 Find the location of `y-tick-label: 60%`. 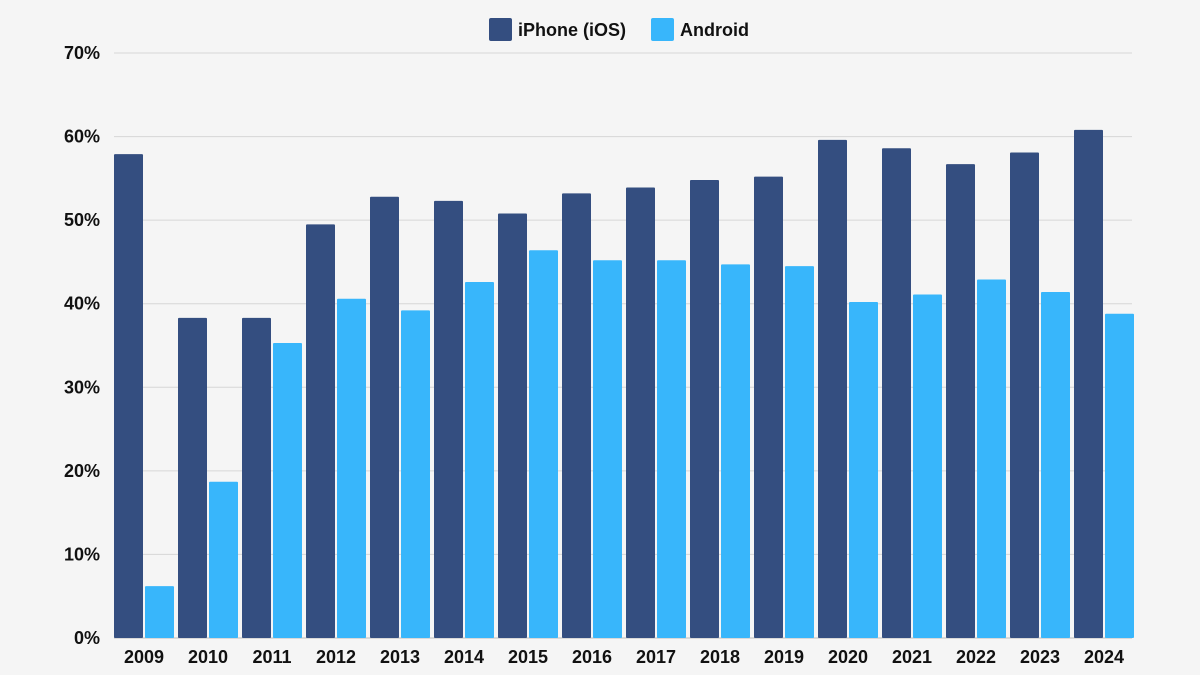

y-tick-label: 60% is located at coordinates (82, 137).